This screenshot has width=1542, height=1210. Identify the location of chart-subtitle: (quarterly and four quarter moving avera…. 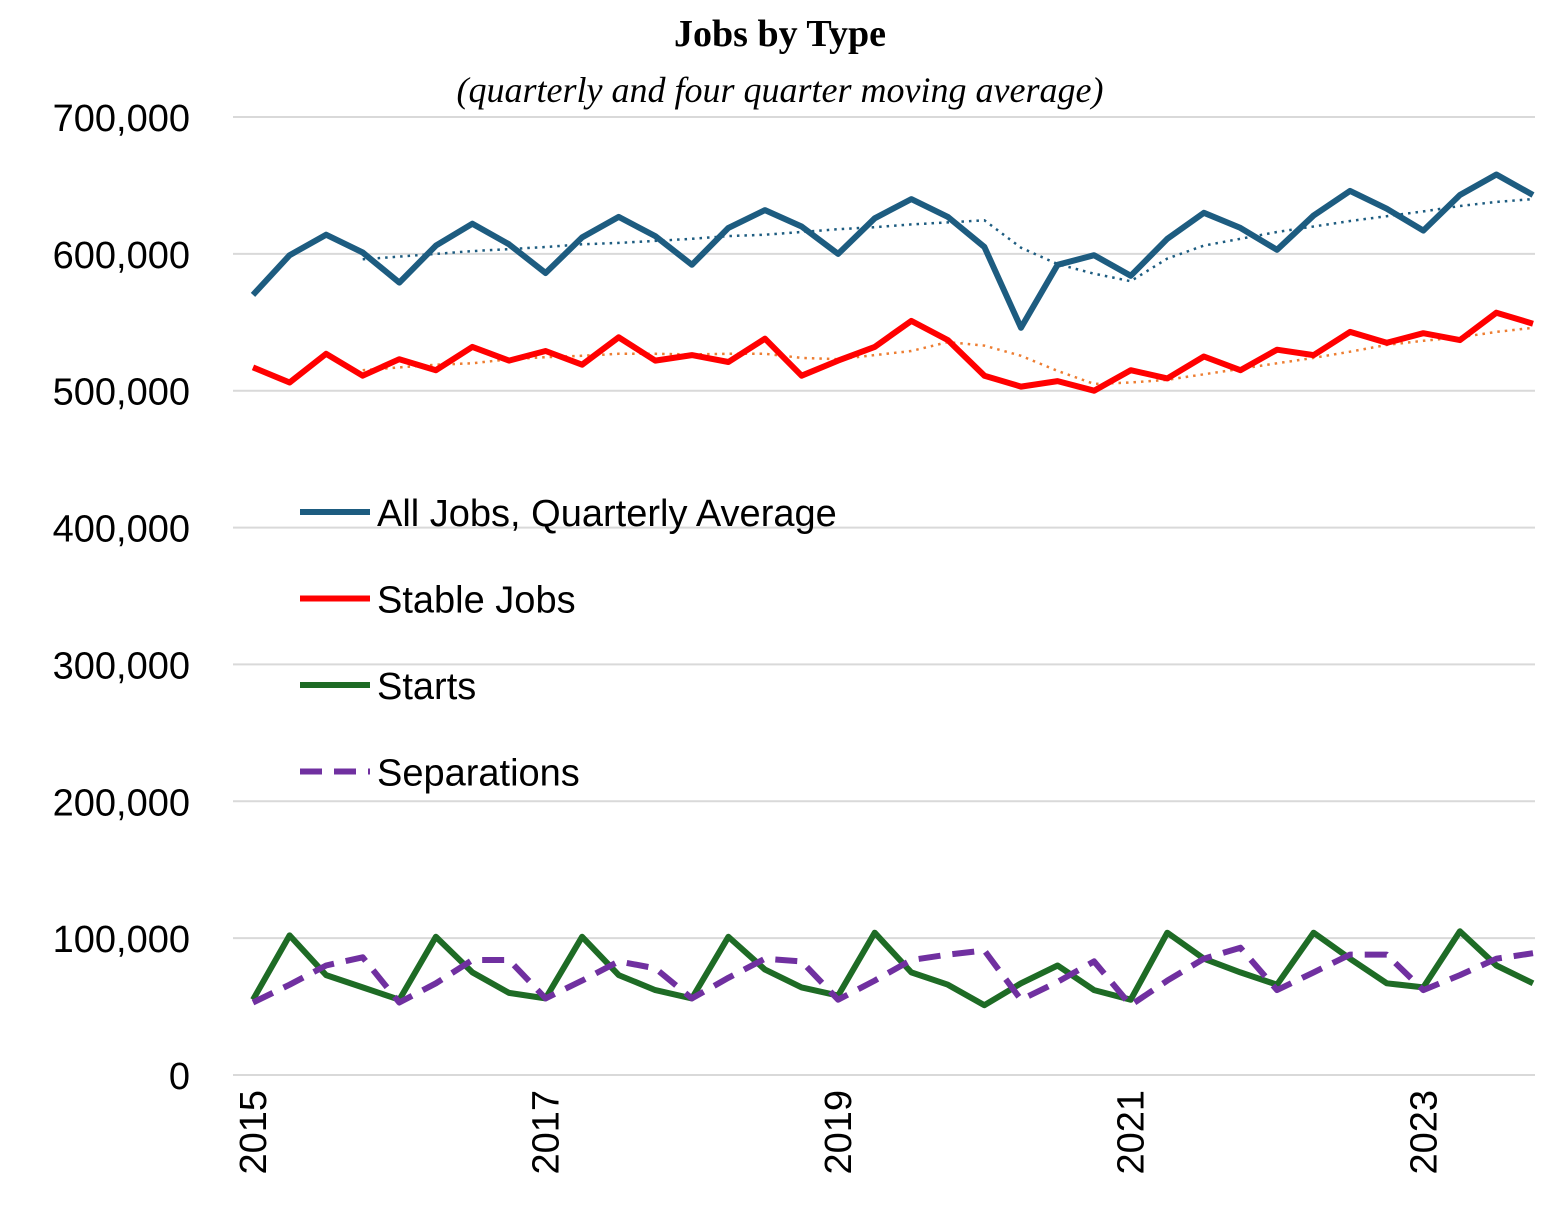
(780, 90).